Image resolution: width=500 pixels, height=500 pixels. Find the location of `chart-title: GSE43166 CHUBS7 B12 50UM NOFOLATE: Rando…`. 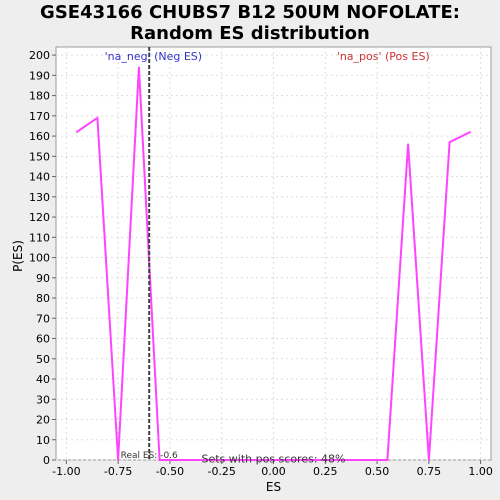

chart-title: GSE43166 CHUBS7 B12 50UM NOFOLATE: Rando… is located at coordinates (250, 23).